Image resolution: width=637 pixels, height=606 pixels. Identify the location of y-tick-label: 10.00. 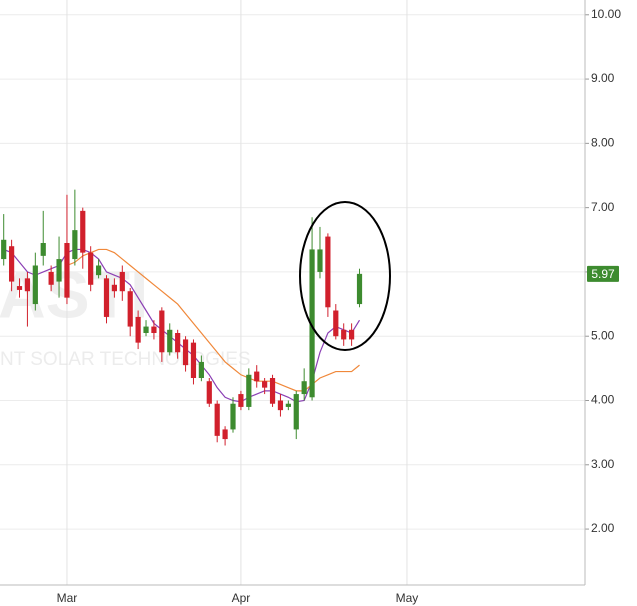
(606, 14).